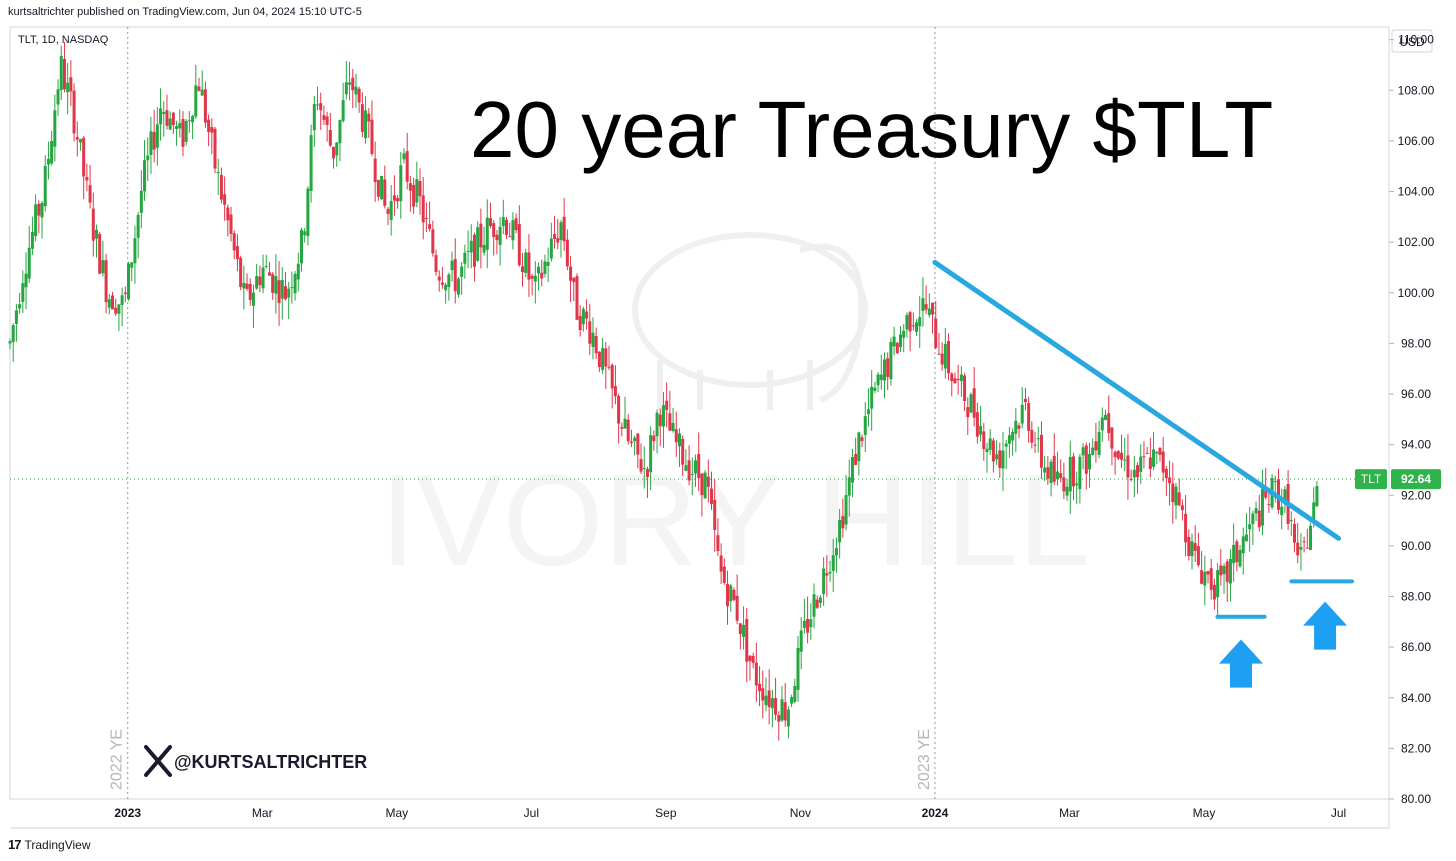 The height and width of the screenshot is (861, 1456). What do you see at coordinates (1371, 479) in the screenshot?
I see `symbol-tag-label: TLT` at bounding box center [1371, 479].